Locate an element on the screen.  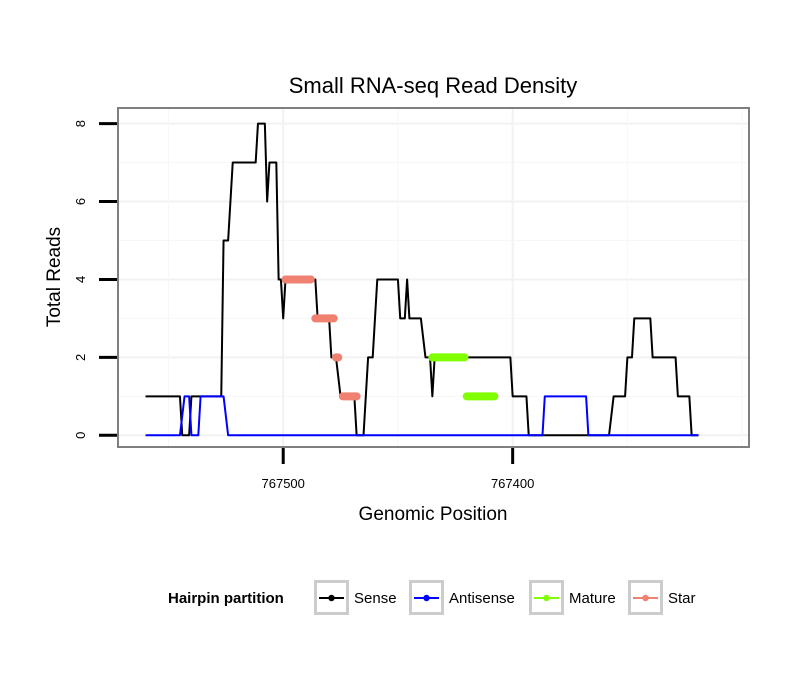
chart-title: Small RNA-seq Read Density is located at coordinates (433, 85).